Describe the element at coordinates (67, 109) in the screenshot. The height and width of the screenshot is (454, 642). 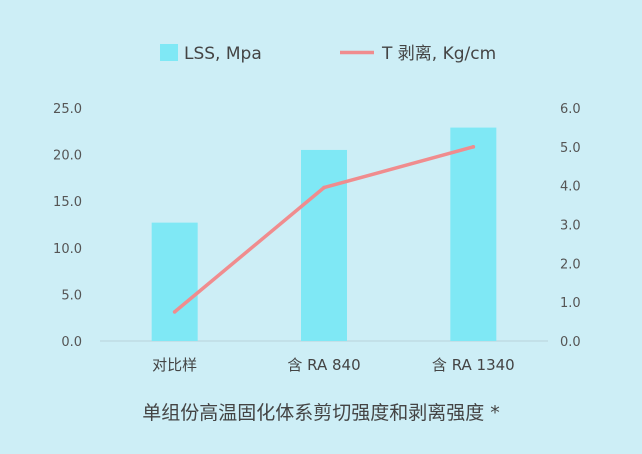
I see `left-tick-label: 25.0` at that location.